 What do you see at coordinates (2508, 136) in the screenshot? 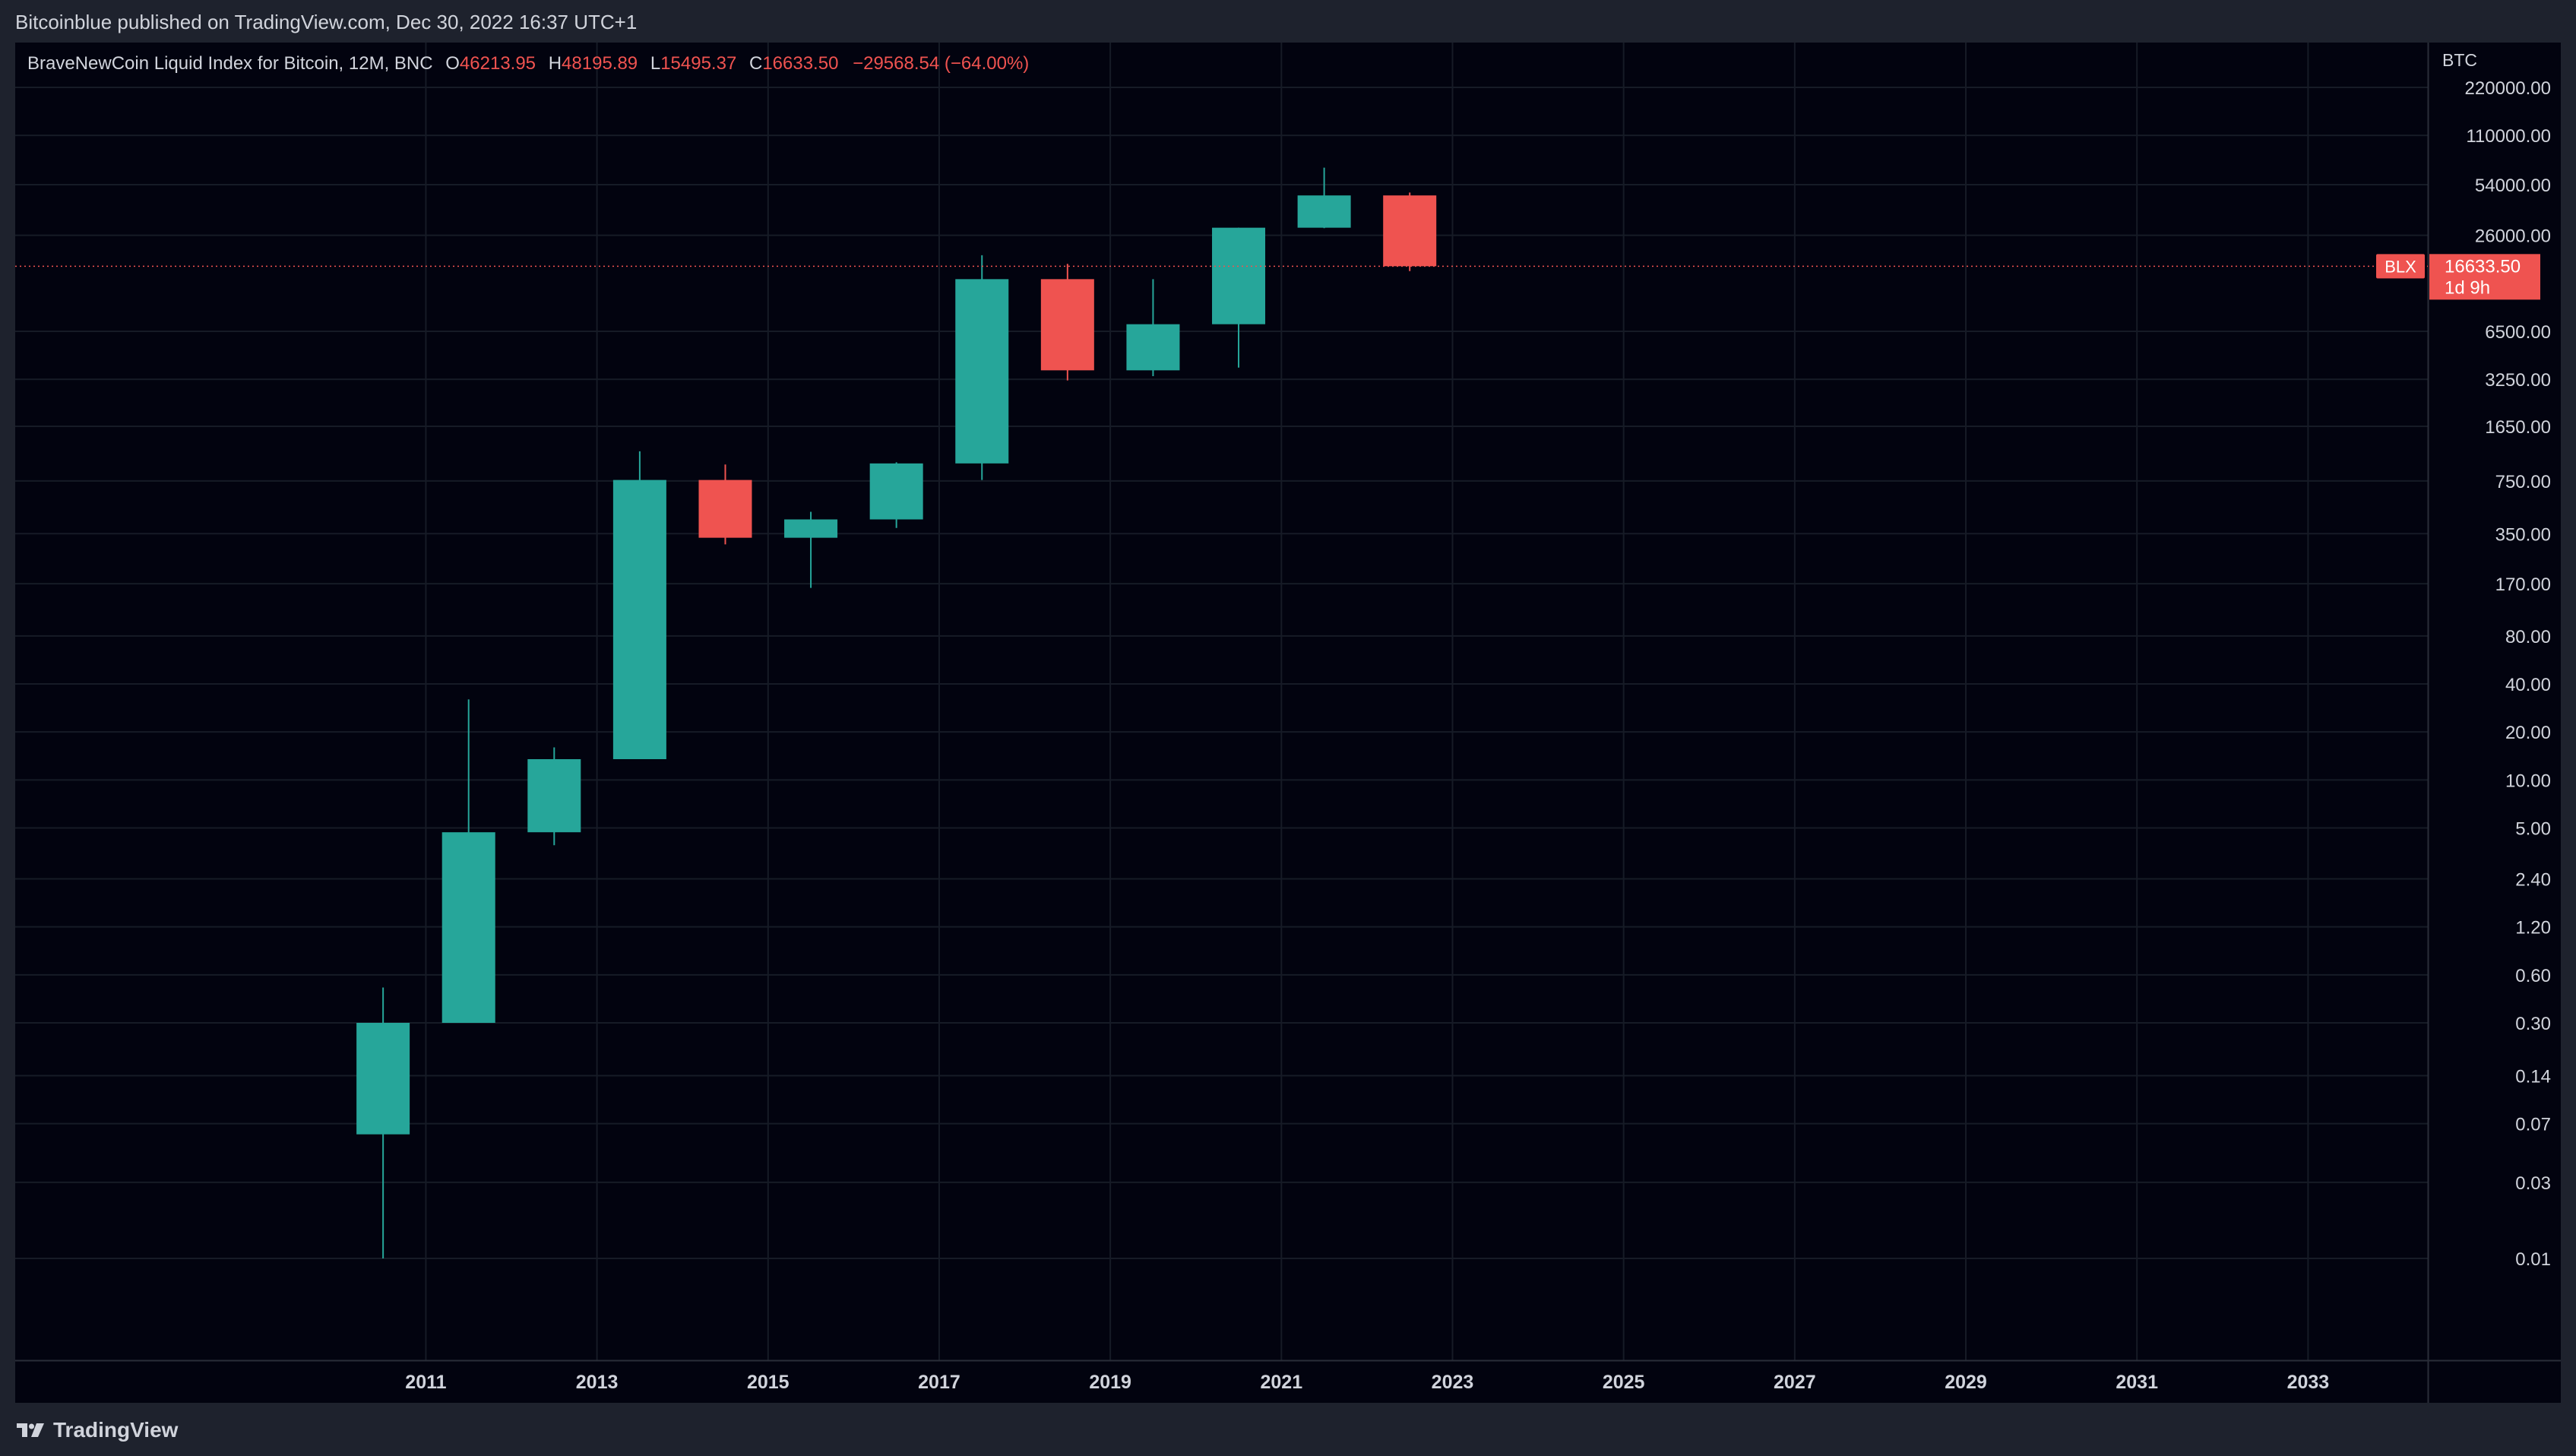
I see `y-tick-label: 110000.00` at bounding box center [2508, 136].